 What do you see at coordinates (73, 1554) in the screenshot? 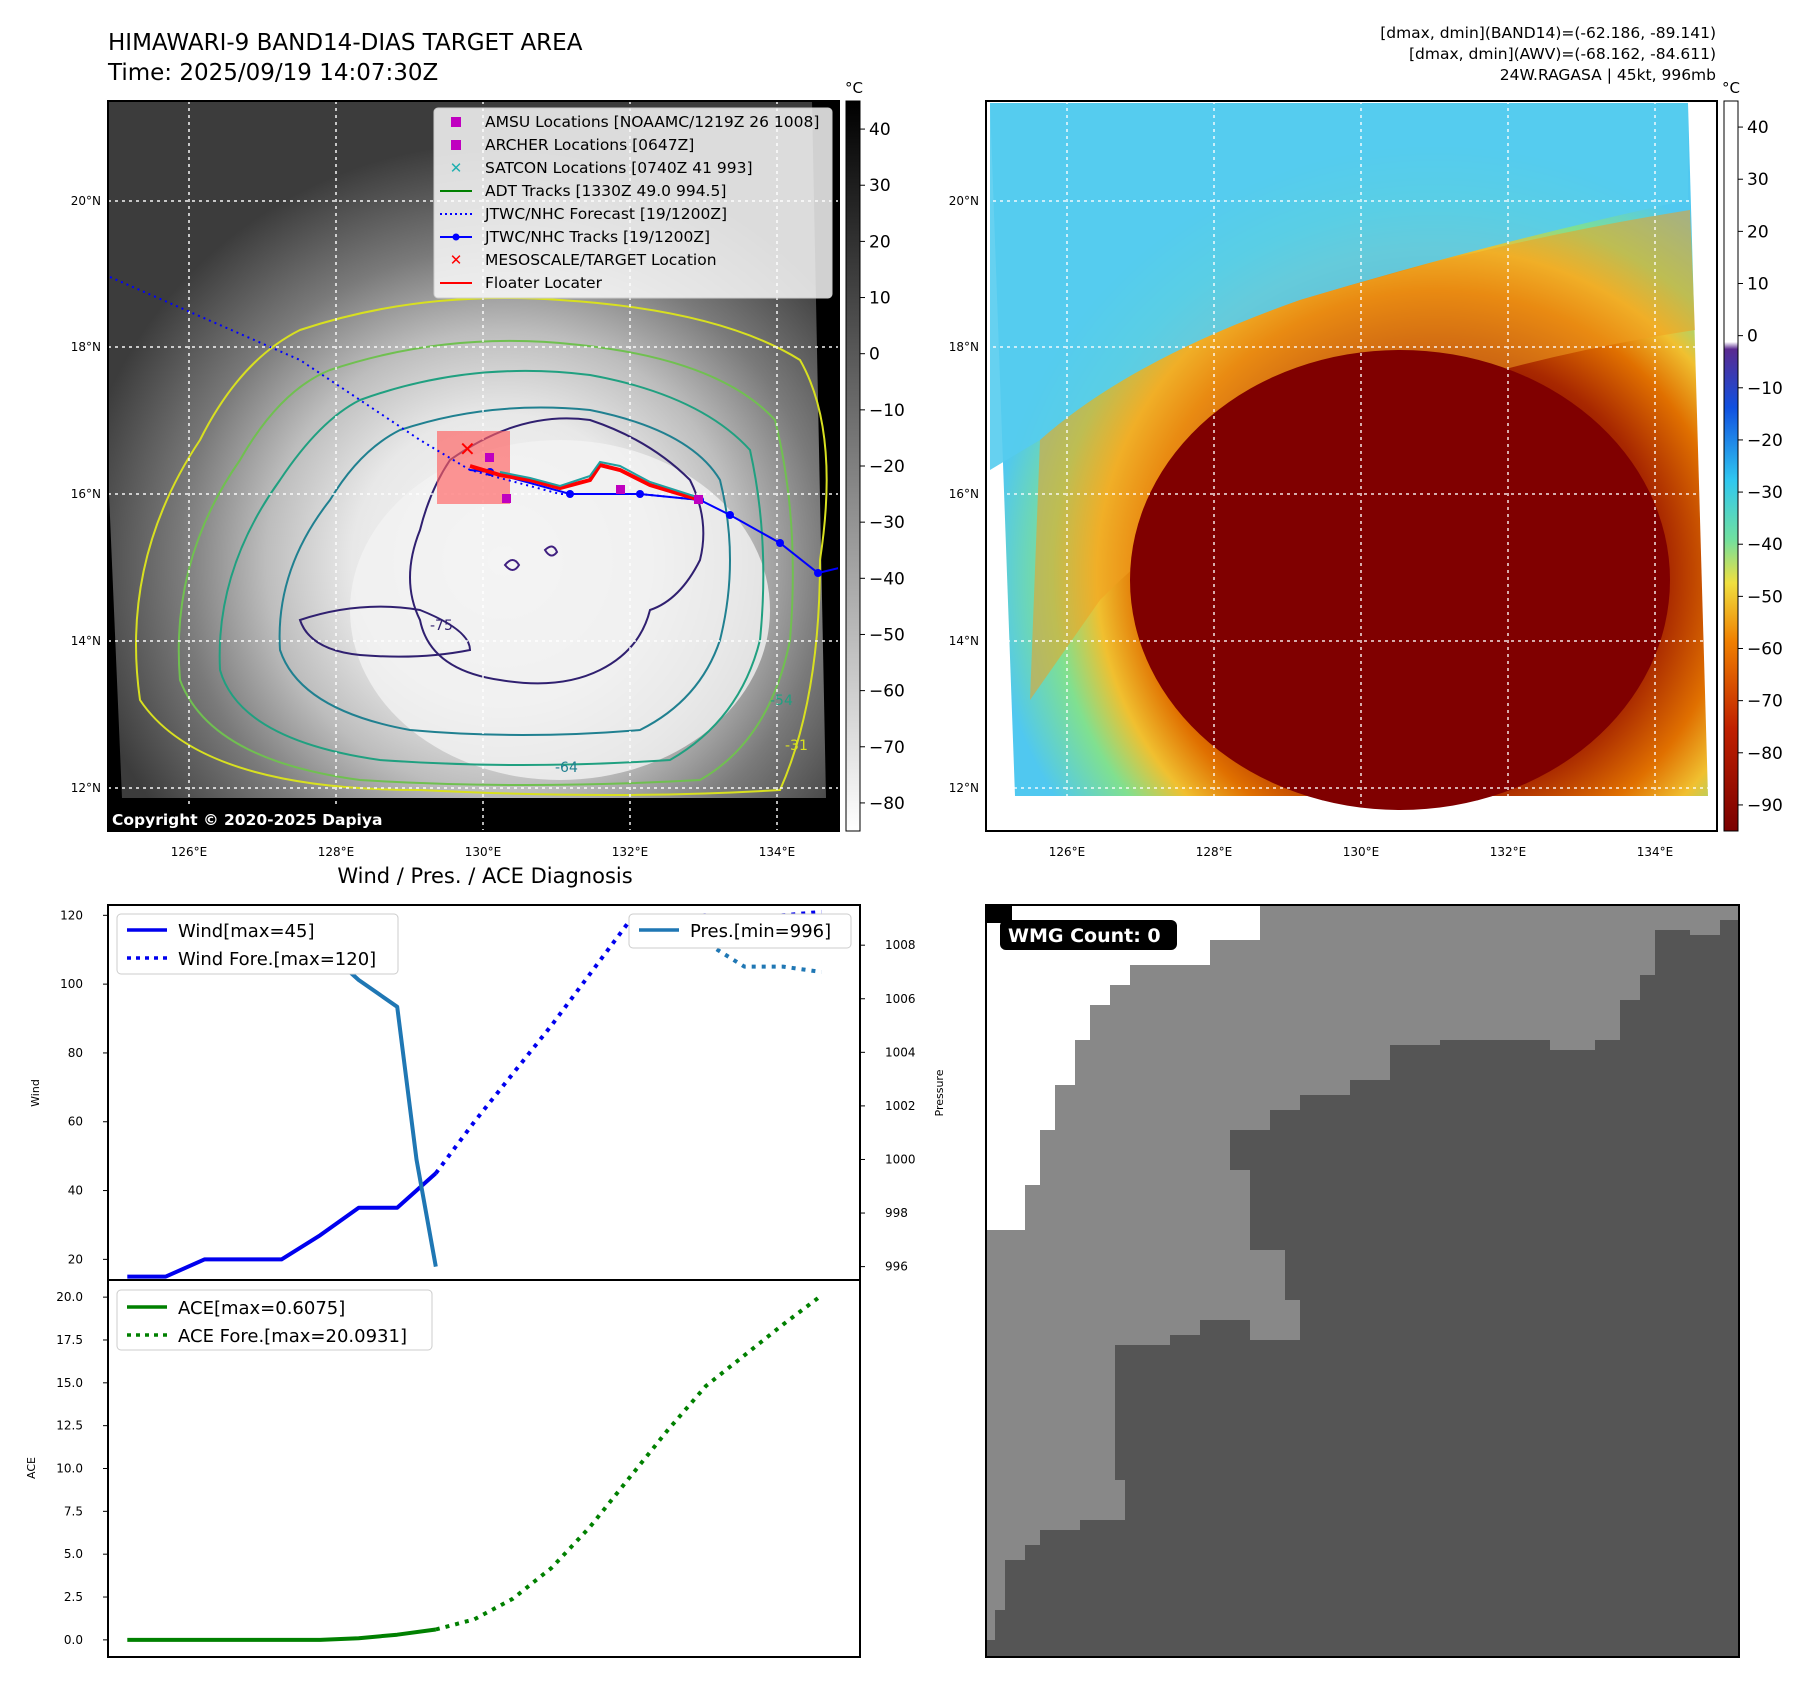
I see `y-tick-label: 5.0` at bounding box center [73, 1554].